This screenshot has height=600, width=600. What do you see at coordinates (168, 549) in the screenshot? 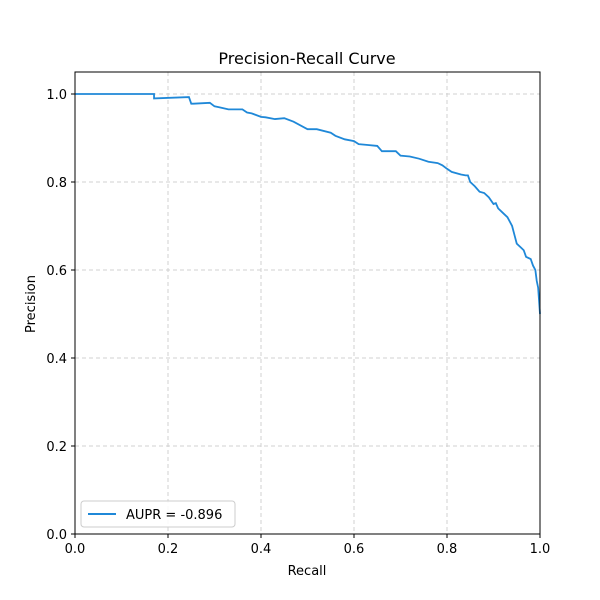
I see `x-tick-label: 0.2` at bounding box center [168, 549].